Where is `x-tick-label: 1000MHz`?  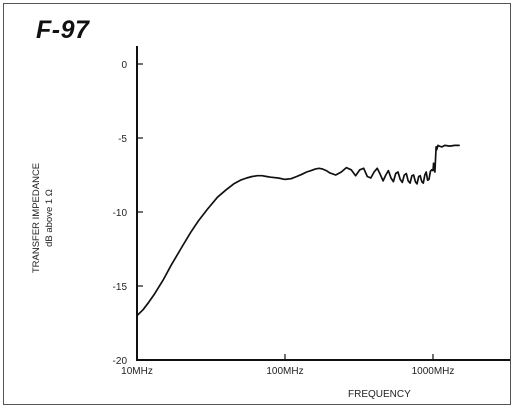
x-tick-label: 1000MHz is located at coordinates (433, 371).